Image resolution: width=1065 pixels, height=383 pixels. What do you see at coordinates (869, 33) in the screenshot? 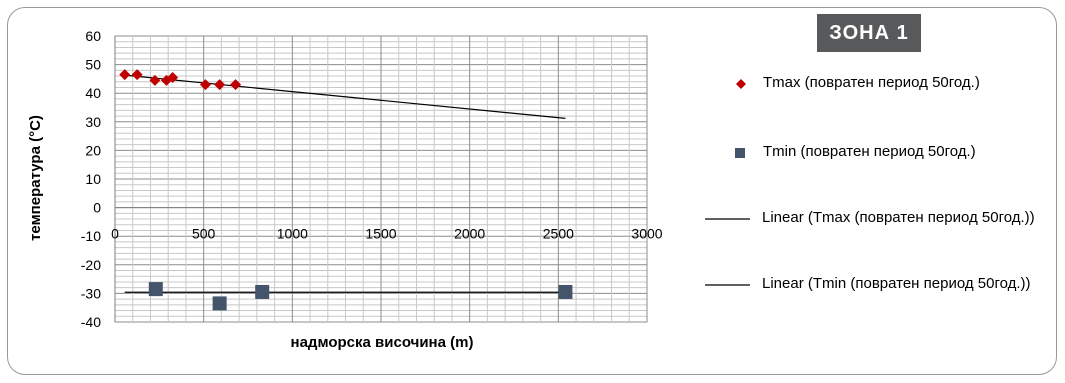
I see `zone-badge: ЗОНА 1` at bounding box center [869, 33].